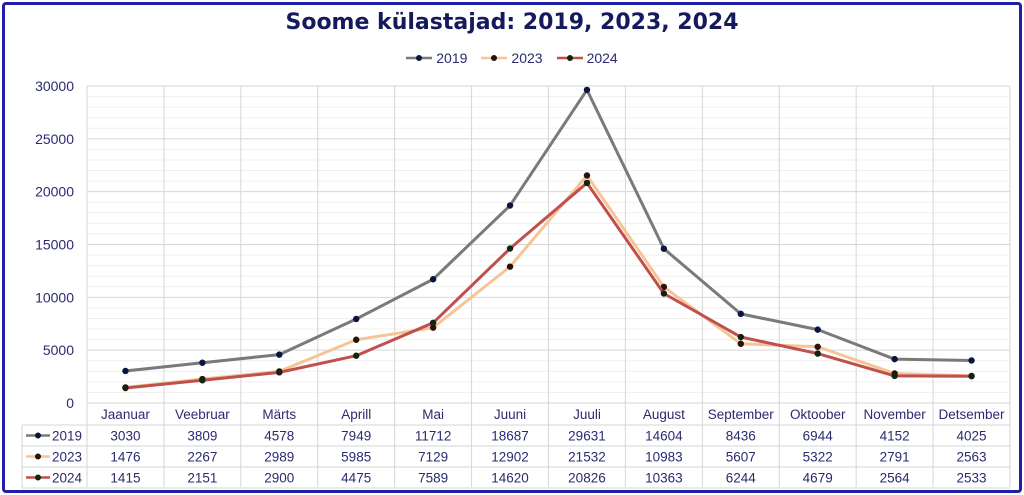 The height and width of the screenshot is (495, 1024). I want to click on legend-marker-2024, so click(569, 58).